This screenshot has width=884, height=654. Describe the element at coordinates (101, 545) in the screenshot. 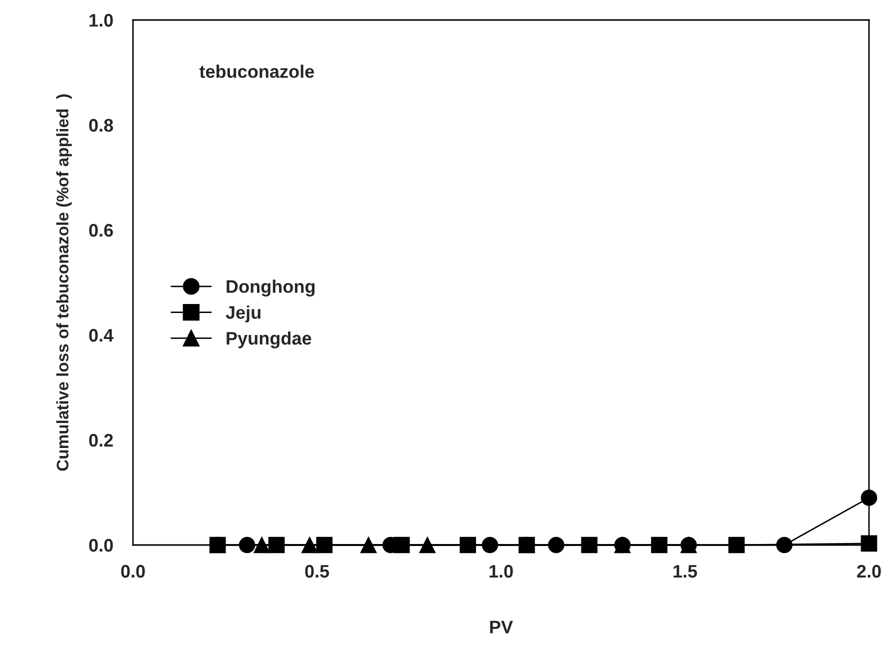

I see `y-tick-label: 0.0` at that location.